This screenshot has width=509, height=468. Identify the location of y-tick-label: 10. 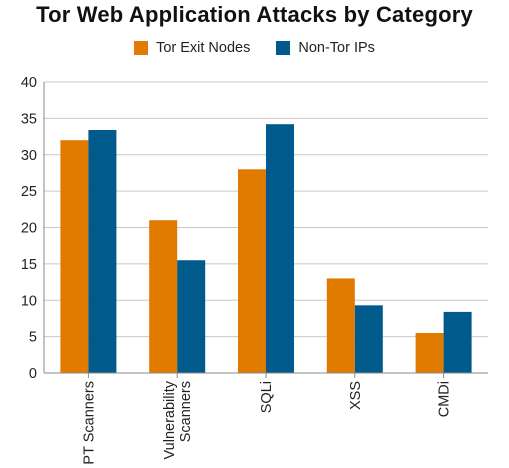
(29, 301).